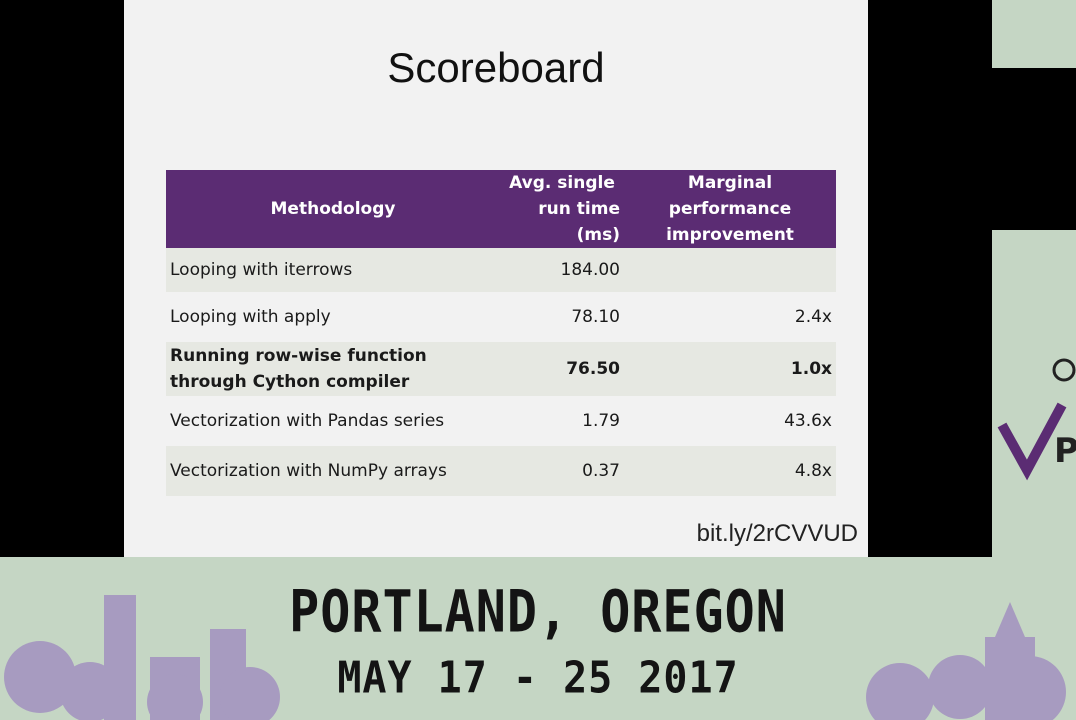 The image size is (1076, 720). What do you see at coordinates (730, 270) in the screenshot?
I see `cell-improvement` at bounding box center [730, 270].